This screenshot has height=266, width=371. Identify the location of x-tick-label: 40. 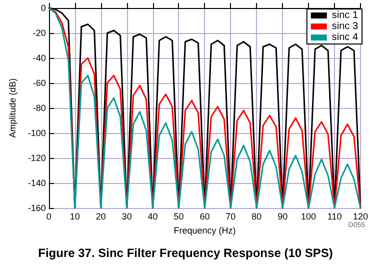
(153, 217).